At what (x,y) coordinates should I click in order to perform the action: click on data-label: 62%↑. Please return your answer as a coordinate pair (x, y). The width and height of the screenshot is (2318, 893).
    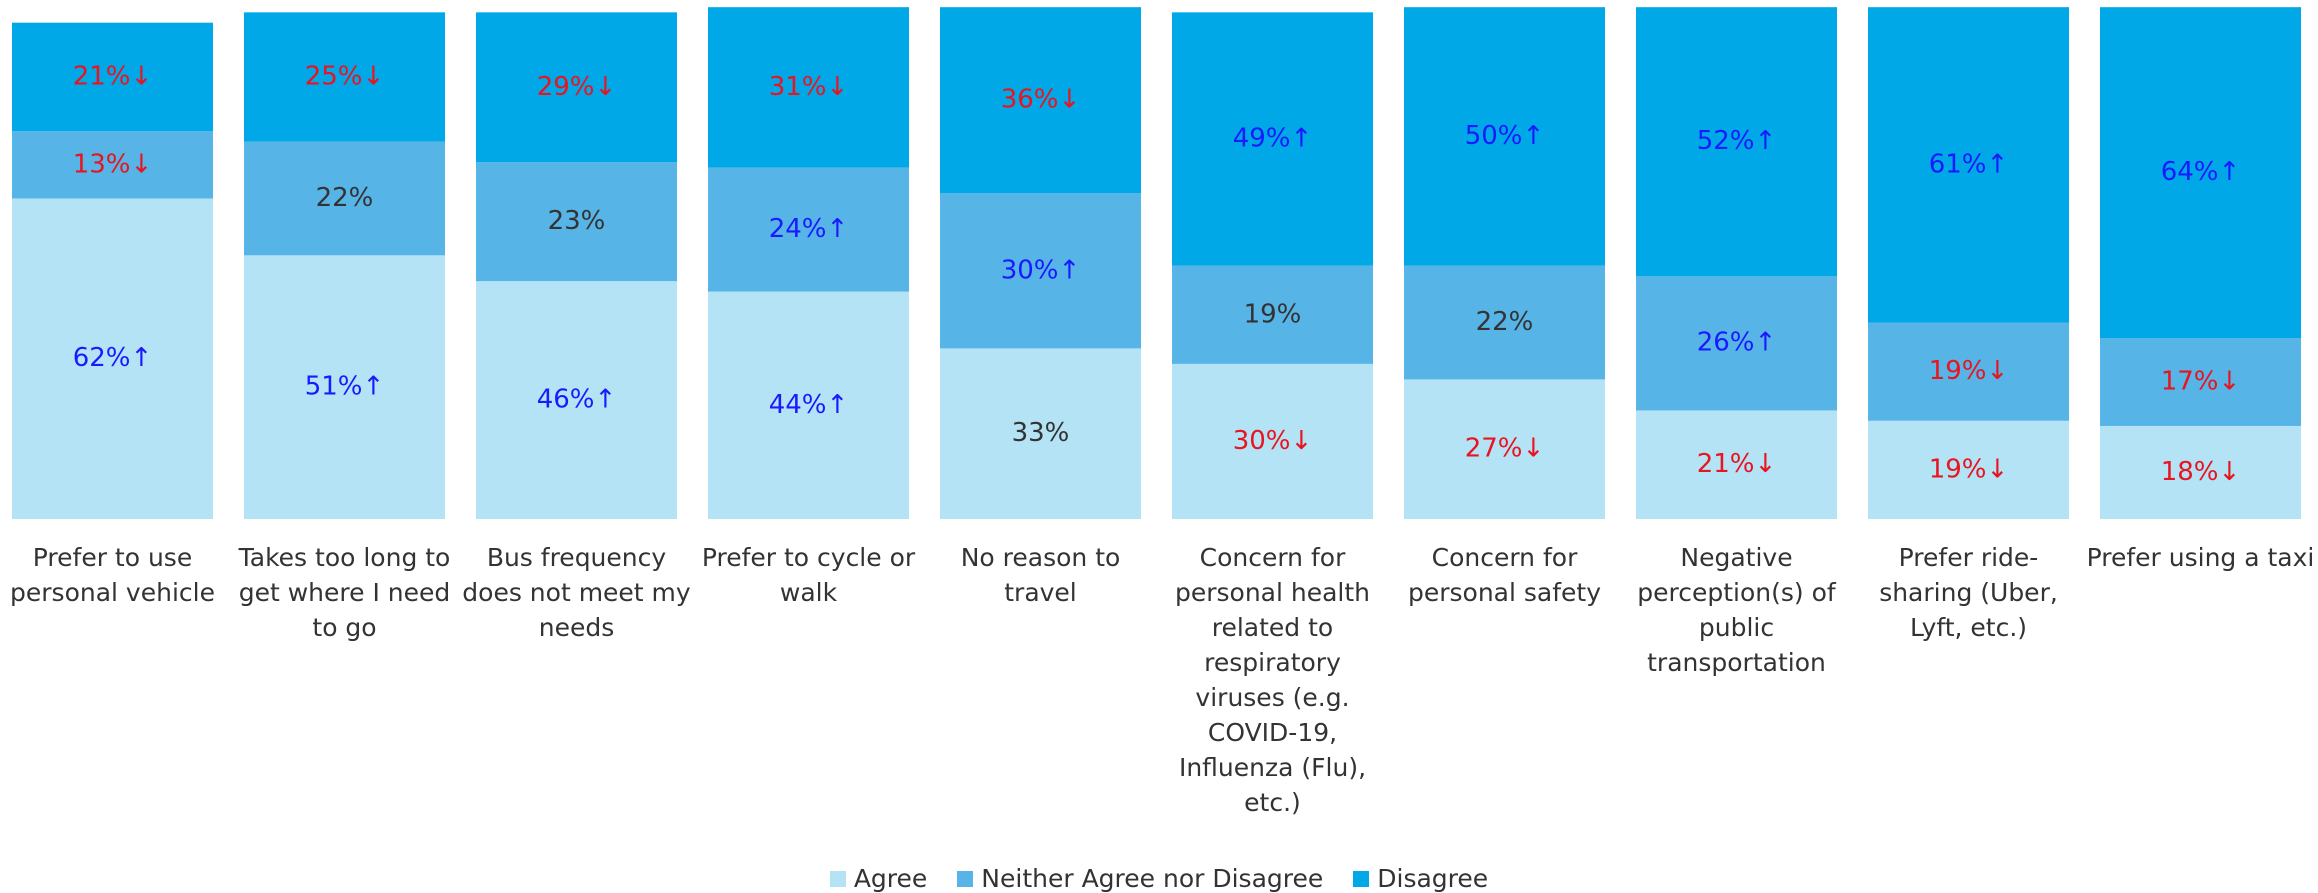
    Looking at the image, I should click on (113, 358).